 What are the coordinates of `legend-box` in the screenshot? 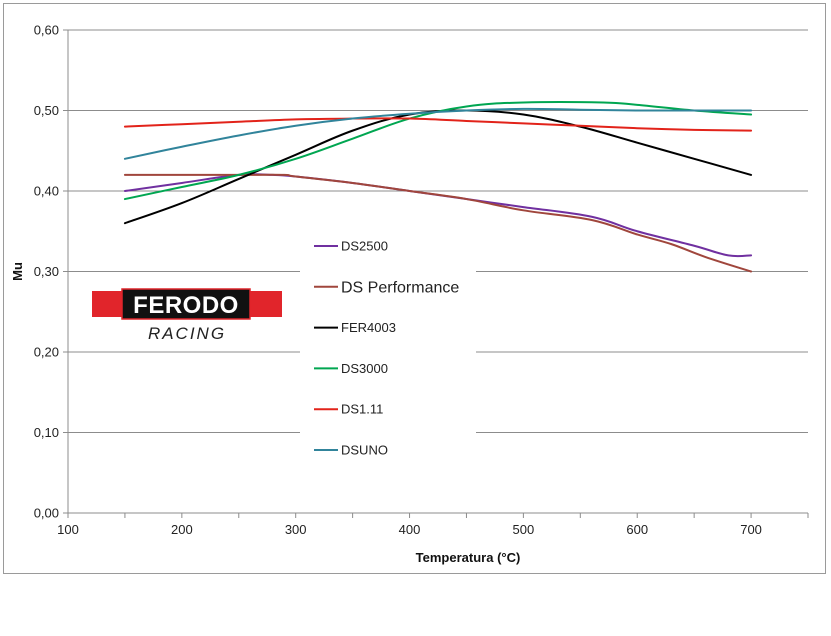 It's located at (388, 348).